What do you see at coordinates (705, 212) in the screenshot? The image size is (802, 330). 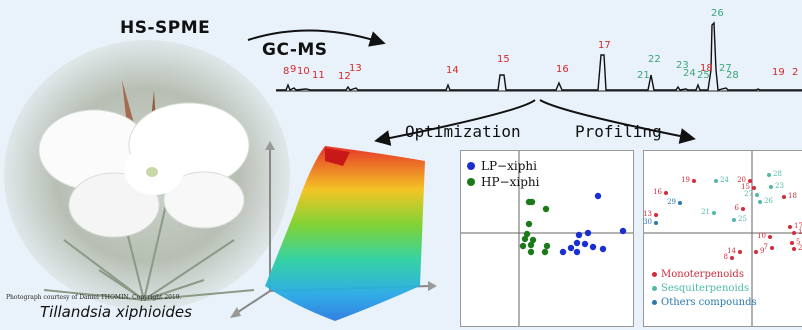 I see `loading-point-label: 21` at bounding box center [705, 212].